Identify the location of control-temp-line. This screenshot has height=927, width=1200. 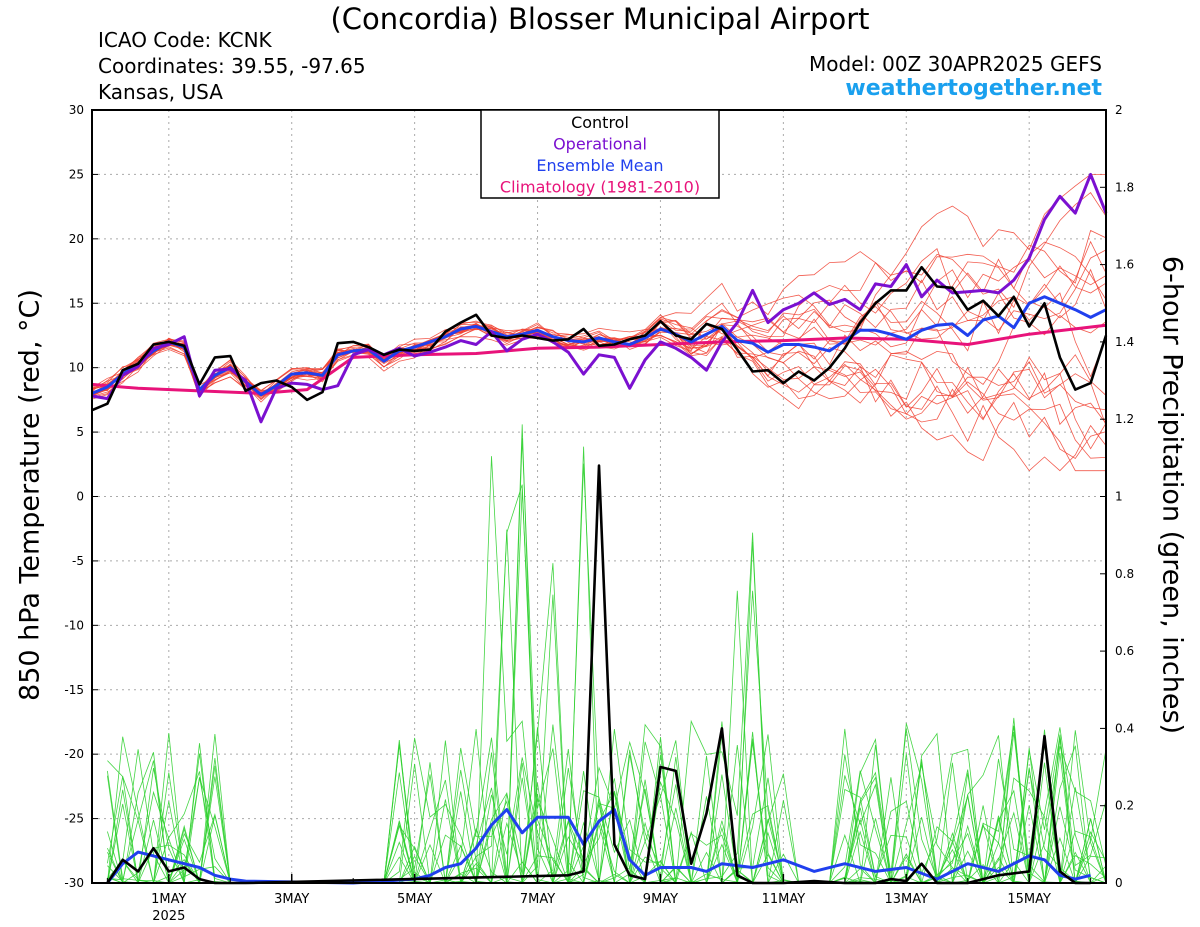
(599, 338).